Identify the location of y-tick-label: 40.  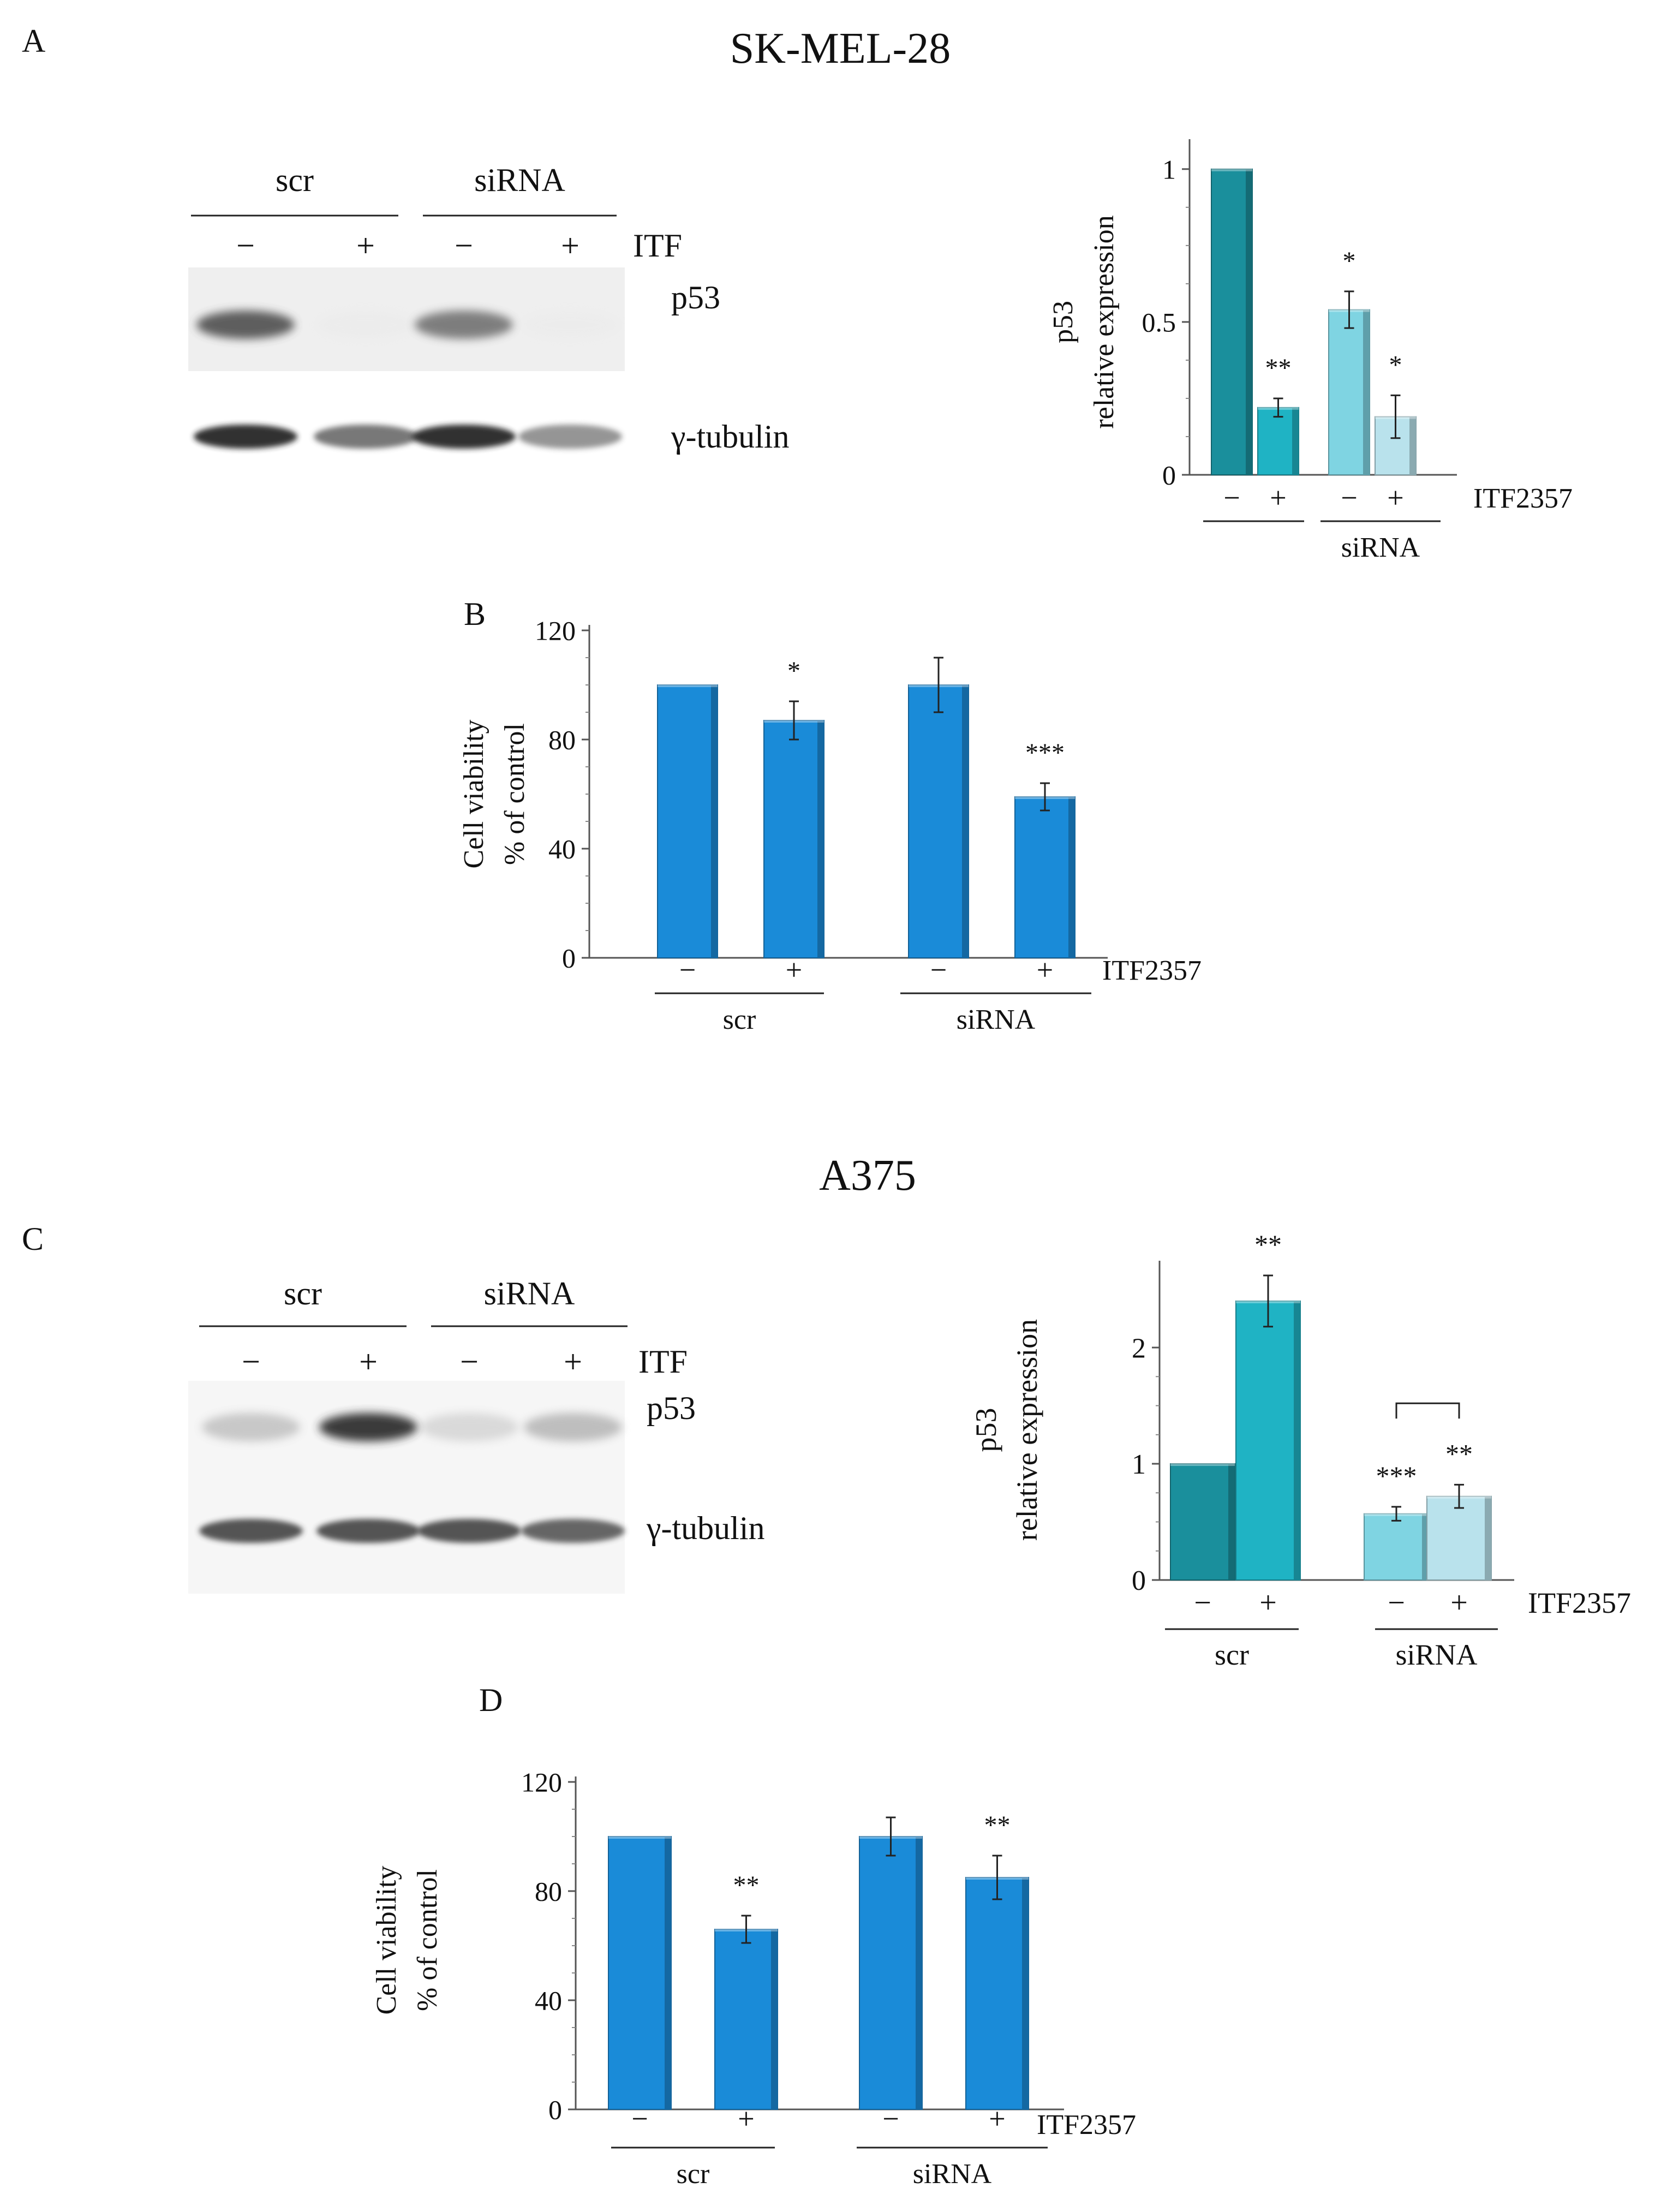
(562, 849).